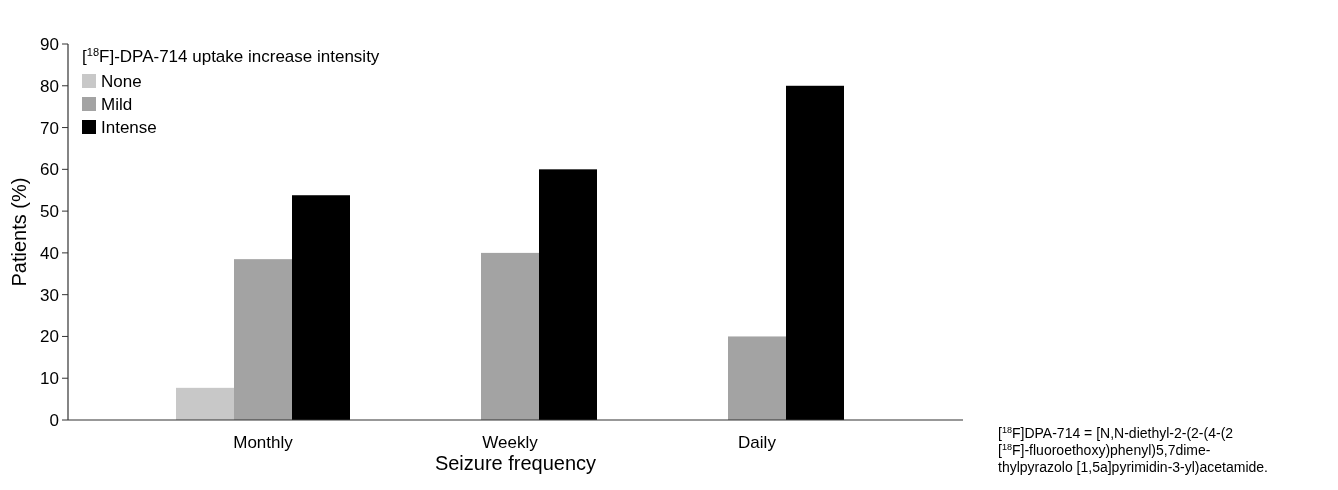 The height and width of the screenshot is (490, 1338). What do you see at coordinates (49, 86) in the screenshot?
I see `y-tick-label: 80` at bounding box center [49, 86].